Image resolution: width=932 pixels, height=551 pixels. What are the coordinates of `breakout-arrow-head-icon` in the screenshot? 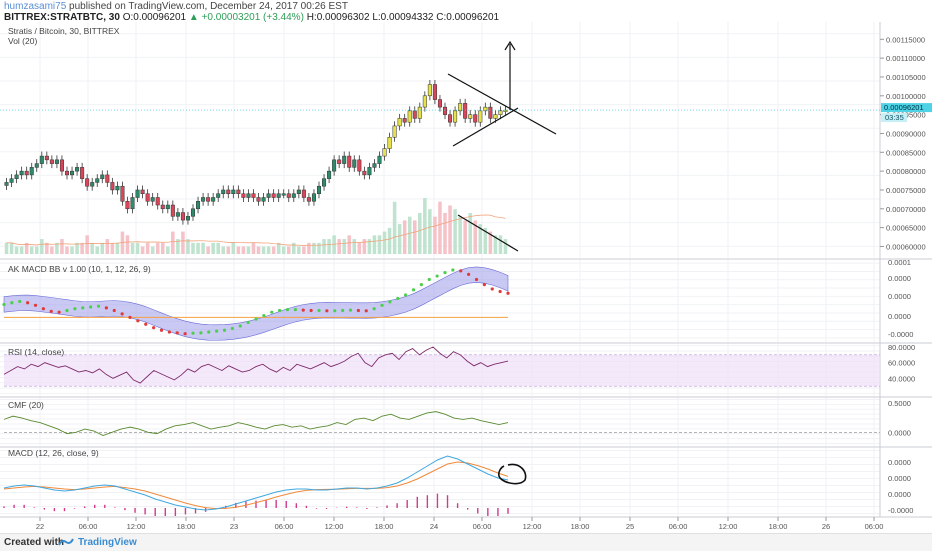 It's located at (510, 45).